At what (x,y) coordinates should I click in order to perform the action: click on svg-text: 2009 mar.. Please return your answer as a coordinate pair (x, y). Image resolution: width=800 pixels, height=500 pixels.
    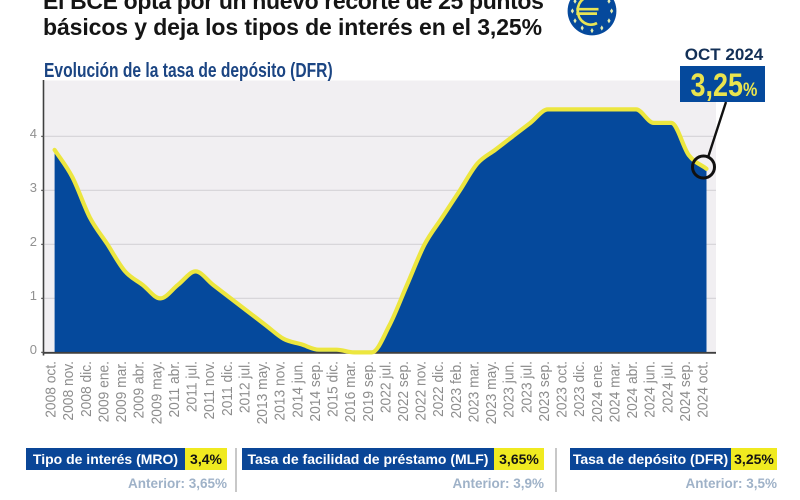
    Looking at the image, I should click on (122, 391).